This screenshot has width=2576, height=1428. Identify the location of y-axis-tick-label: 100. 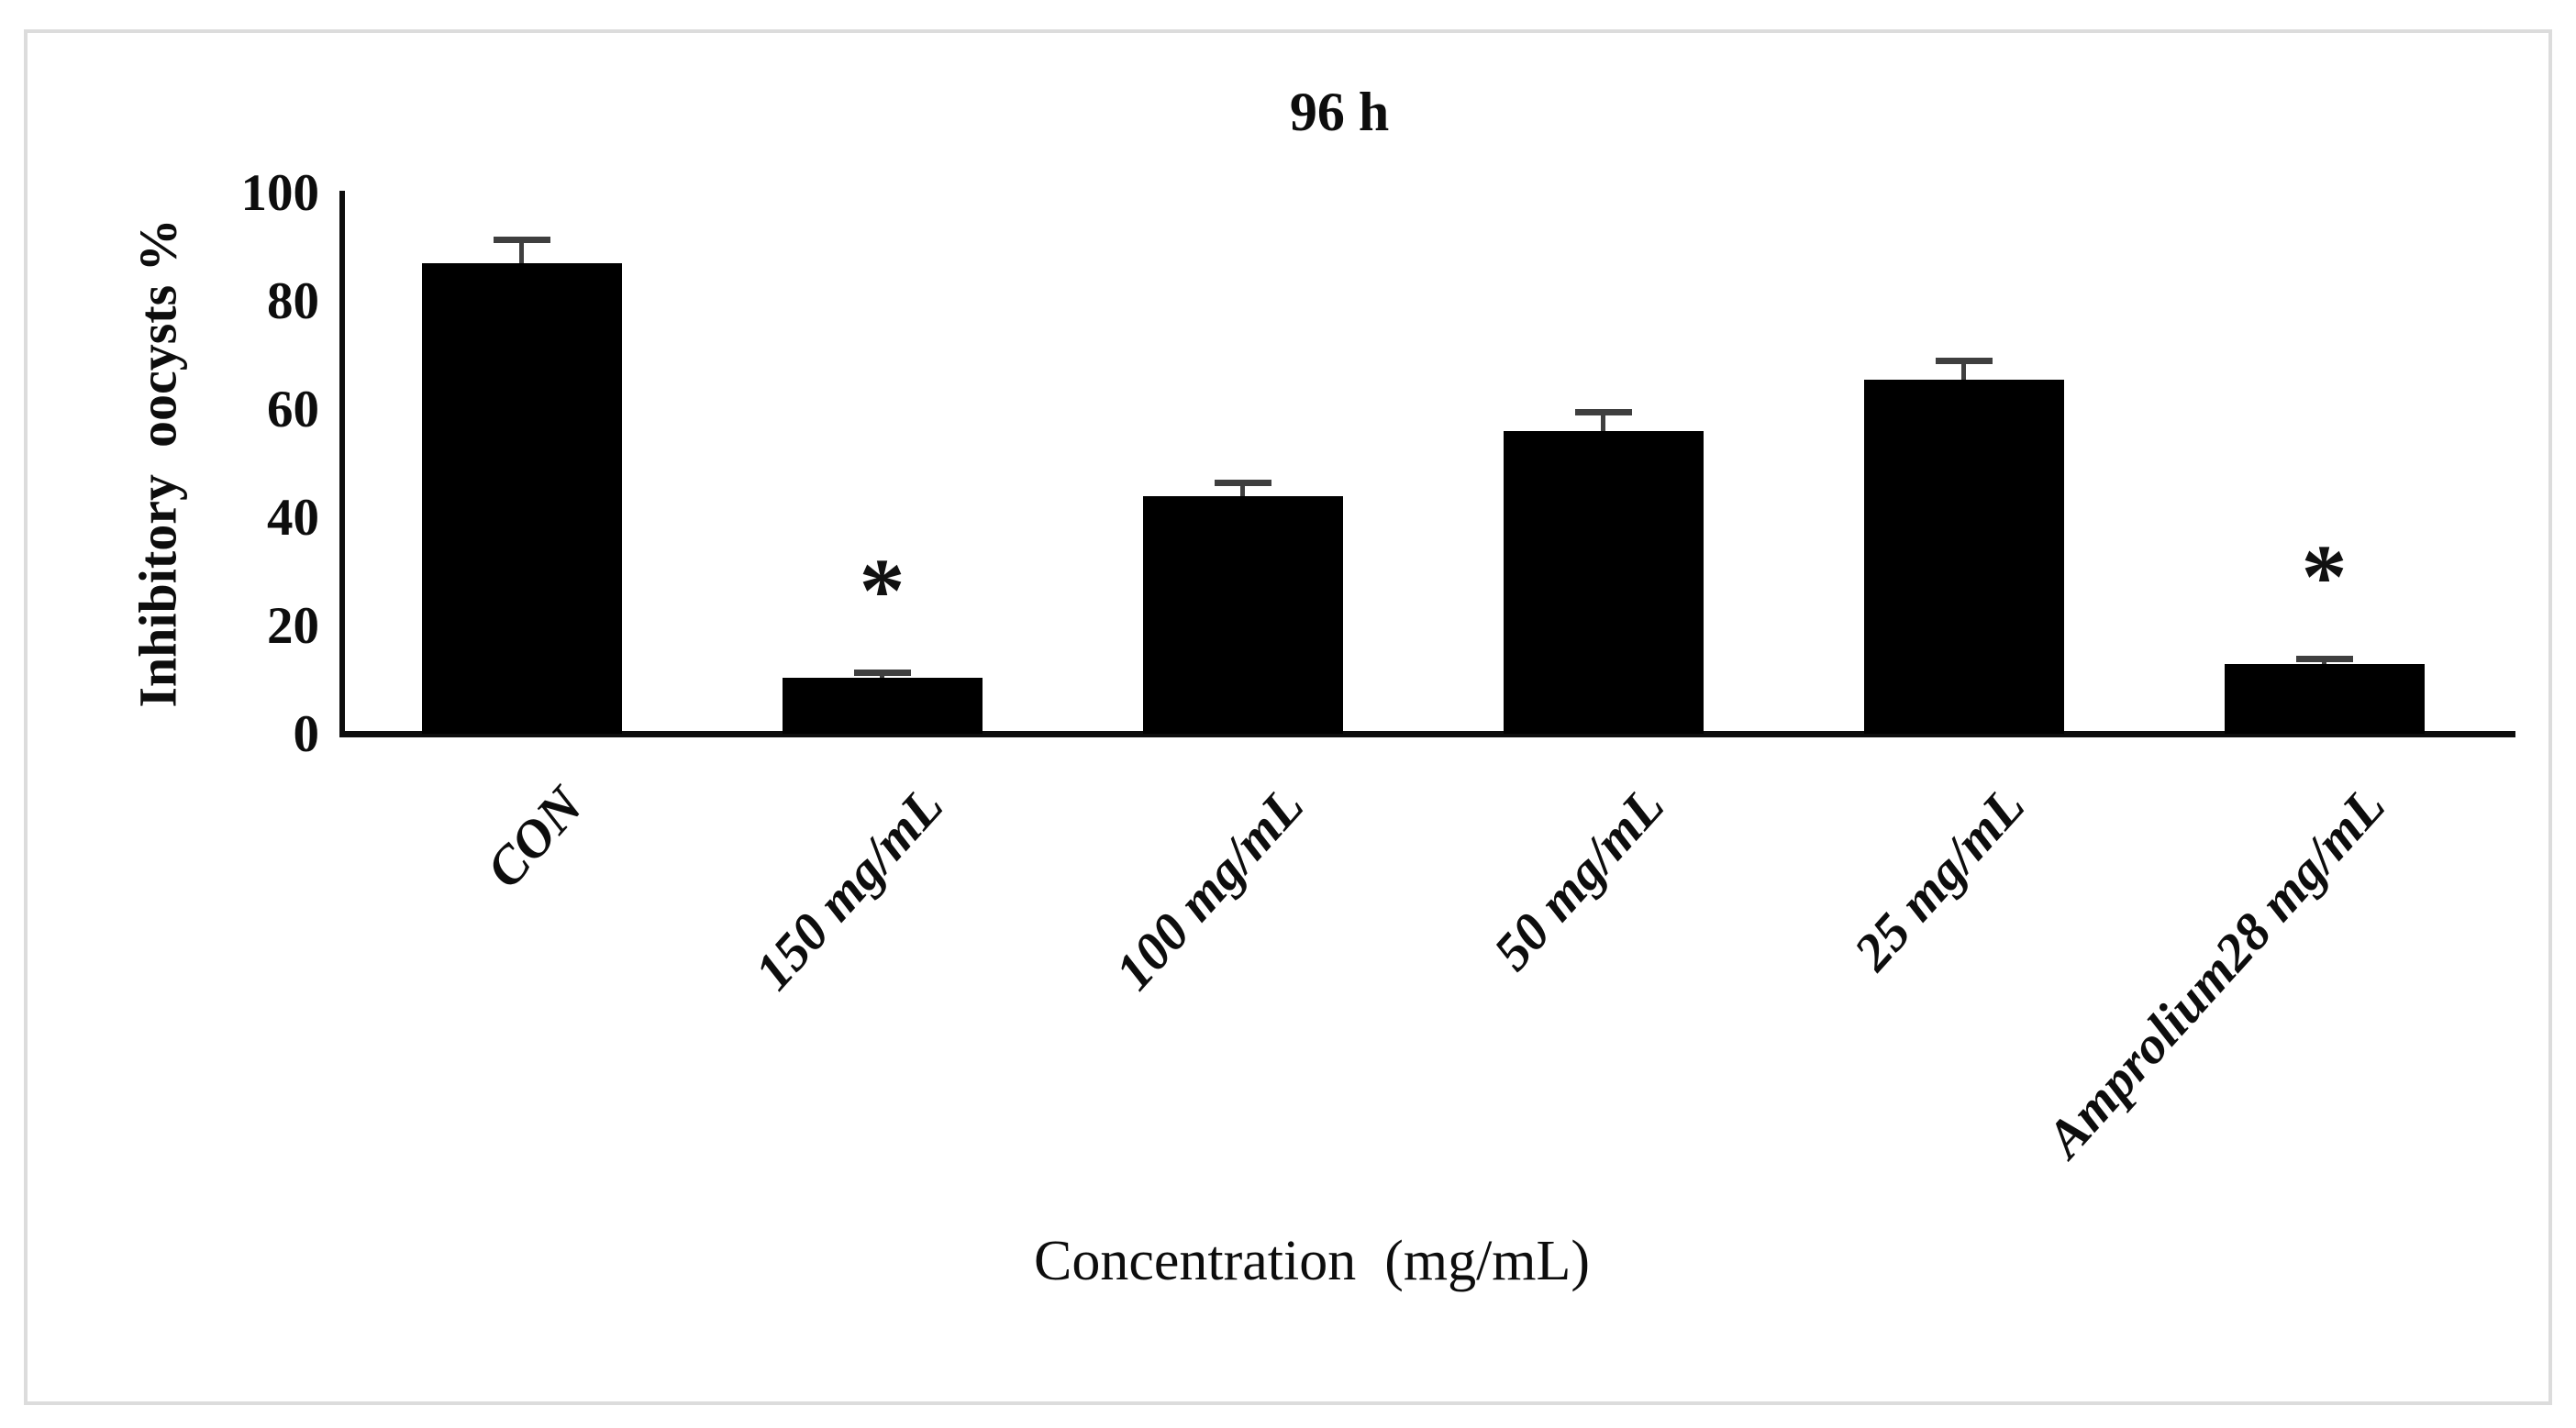
(280, 192).